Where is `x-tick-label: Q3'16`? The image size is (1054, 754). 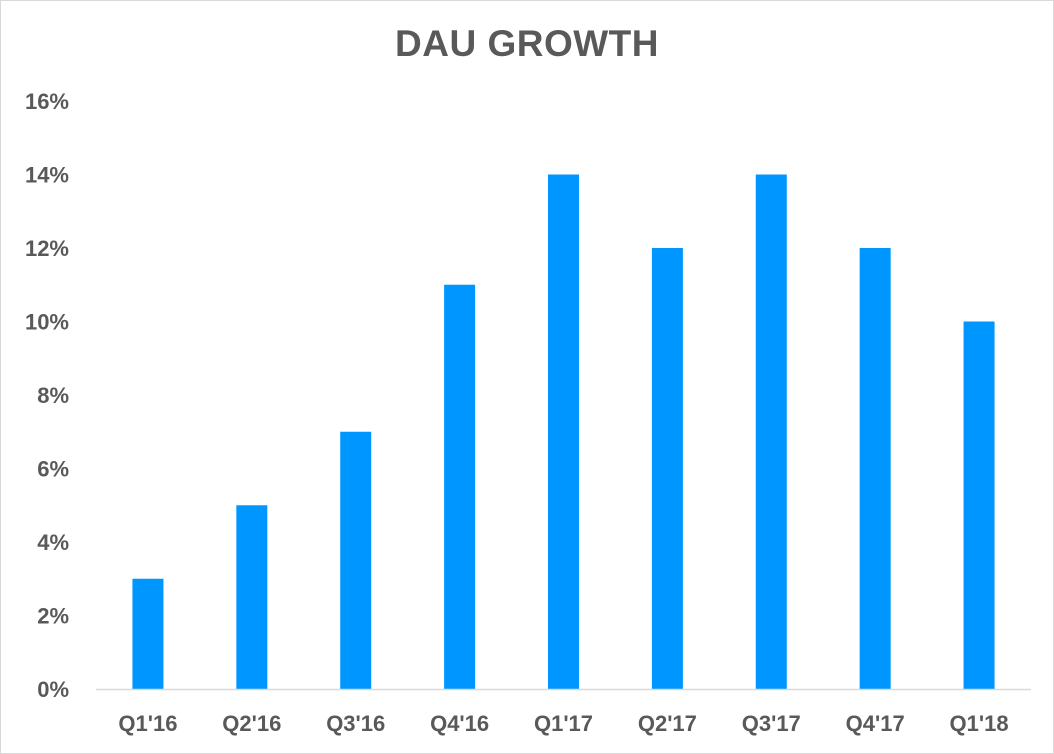 x-tick-label: Q3'16 is located at coordinates (355, 723).